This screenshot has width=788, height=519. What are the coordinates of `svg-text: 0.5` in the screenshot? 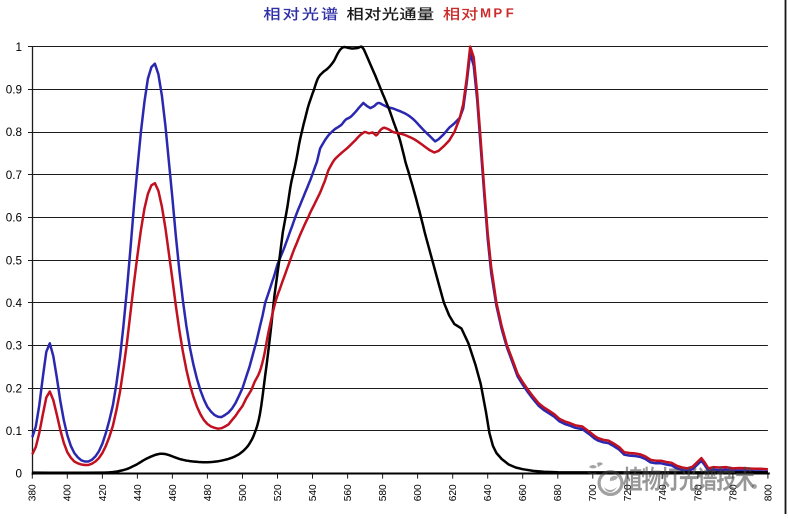 It's located at (14, 260).